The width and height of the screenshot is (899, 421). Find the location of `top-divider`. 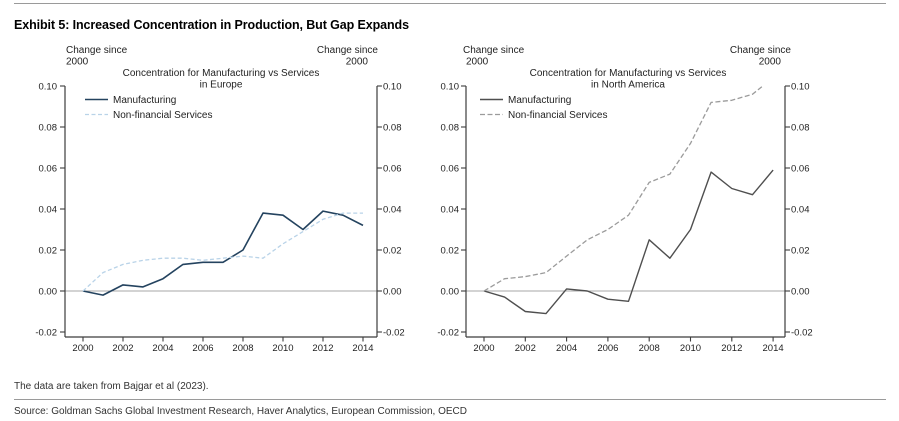

top-divider is located at coordinates (450, 3).